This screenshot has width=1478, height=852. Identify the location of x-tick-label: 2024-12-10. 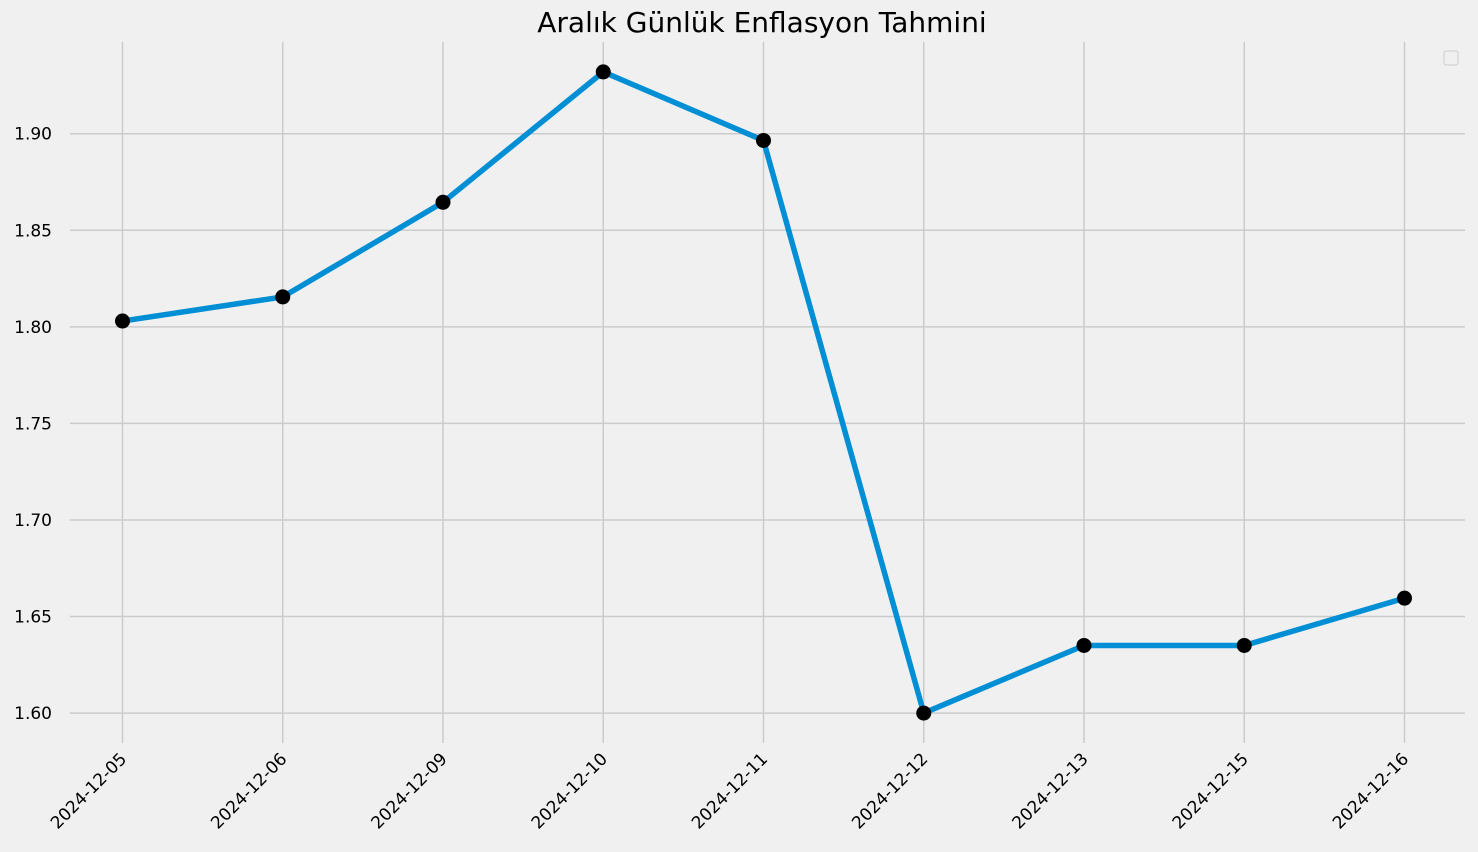
(570, 791).